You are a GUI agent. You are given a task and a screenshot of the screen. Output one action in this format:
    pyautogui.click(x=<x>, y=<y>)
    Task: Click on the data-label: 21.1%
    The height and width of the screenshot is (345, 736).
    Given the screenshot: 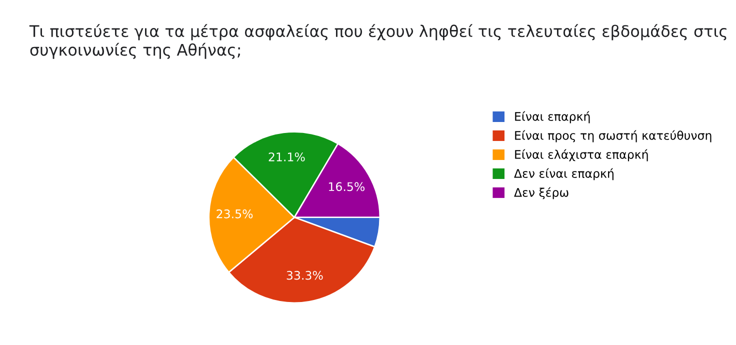 What is the action you would take?
    pyautogui.click(x=286, y=157)
    